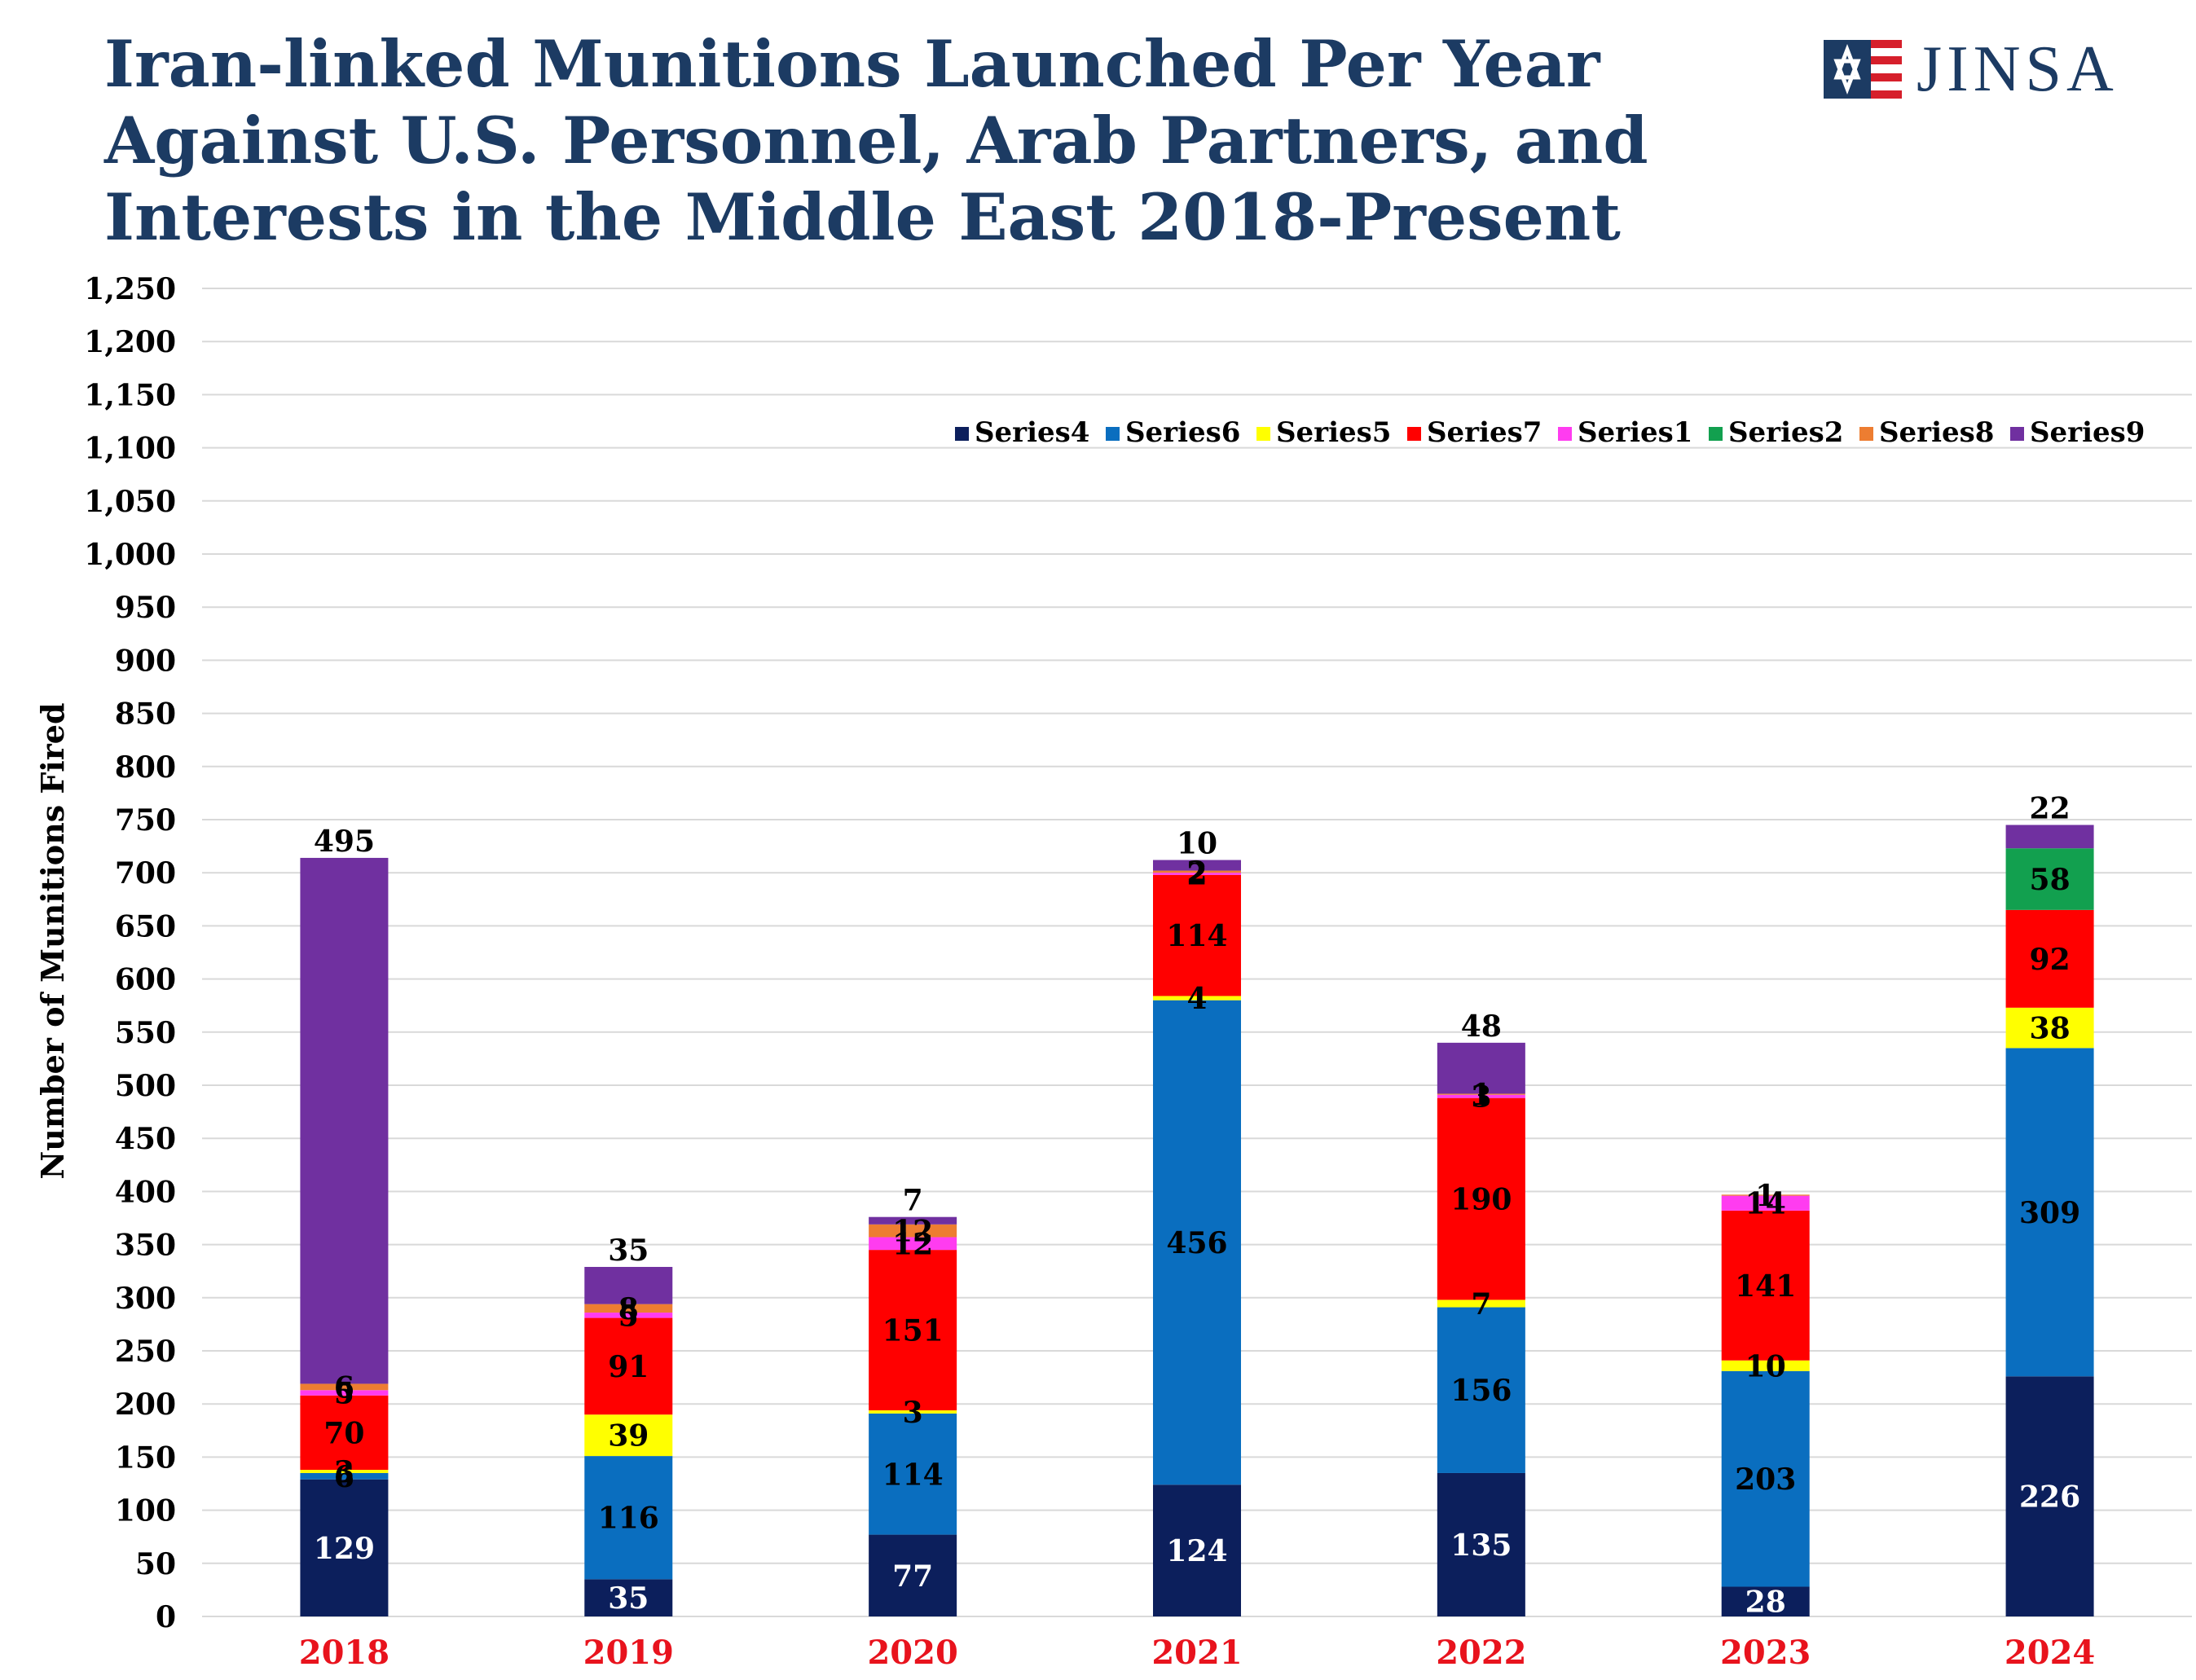 This screenshot has width=2196, height=1680. What do you see at coordinates (1765, 1286) in the screenshot?
I see `data-label: 141` at bounding box center [1765, 1286].